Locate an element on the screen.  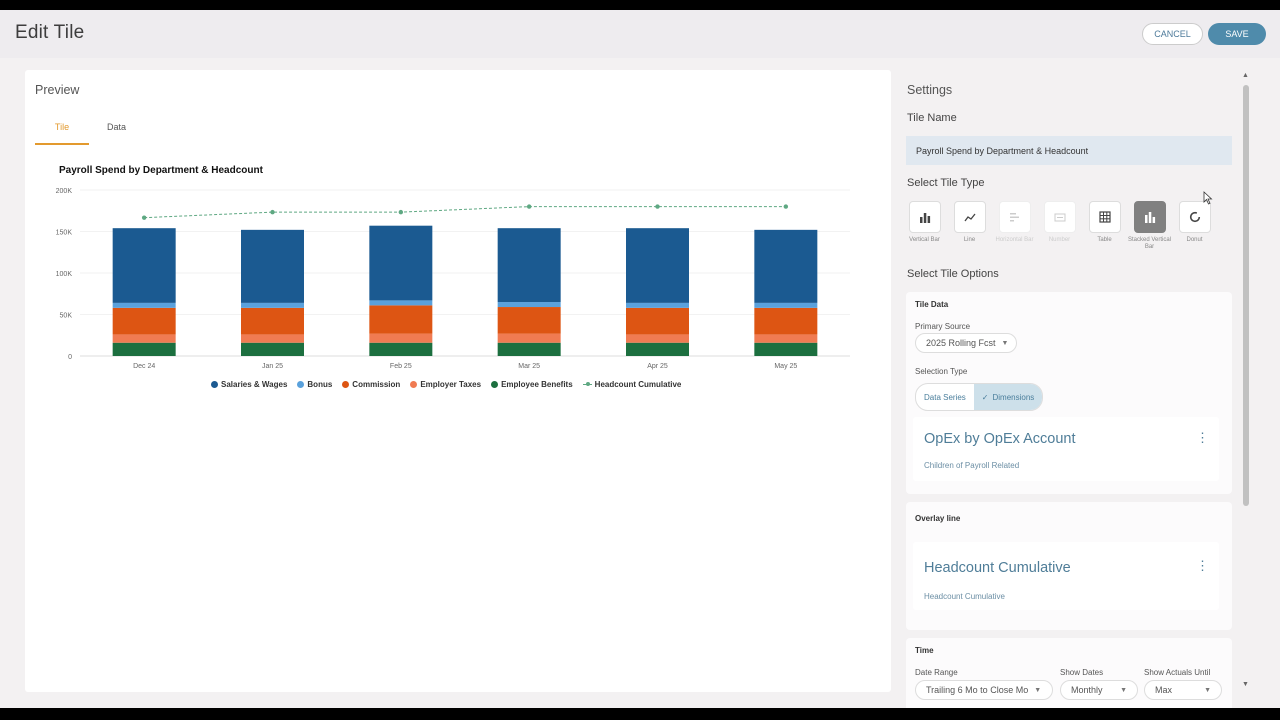
tile-type-horizontal-bar-button is located at coordinates (1014, 217).